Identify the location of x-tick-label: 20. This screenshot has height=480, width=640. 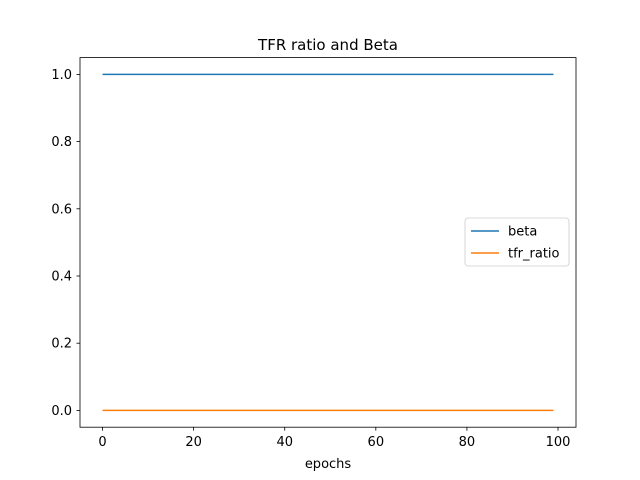
(193, 442).